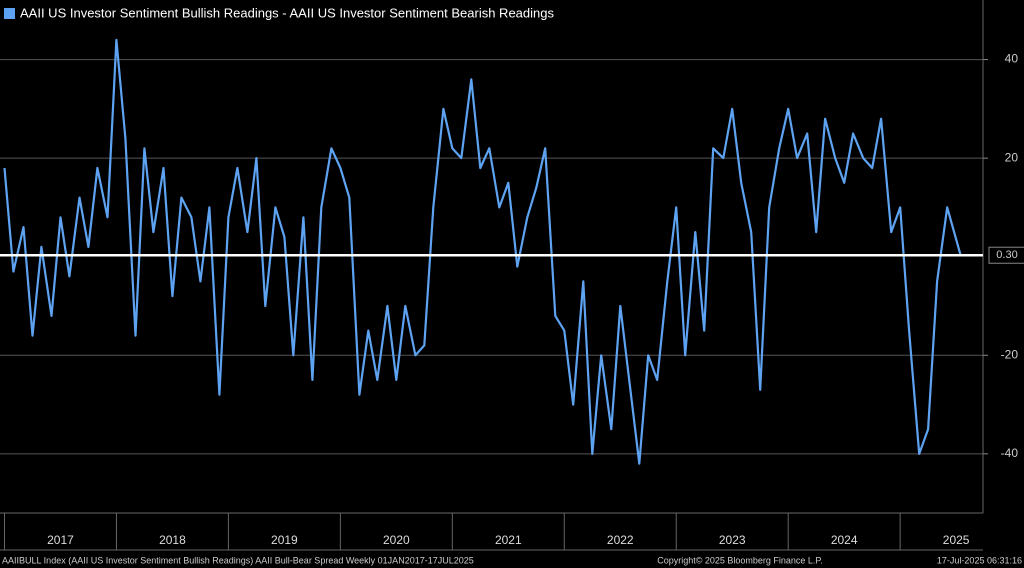 This screenshot has height=568, width=1024. Describe the element at coordinates (844, 540) in the screenshot. I see `x-tick-label: 2024` at that location.